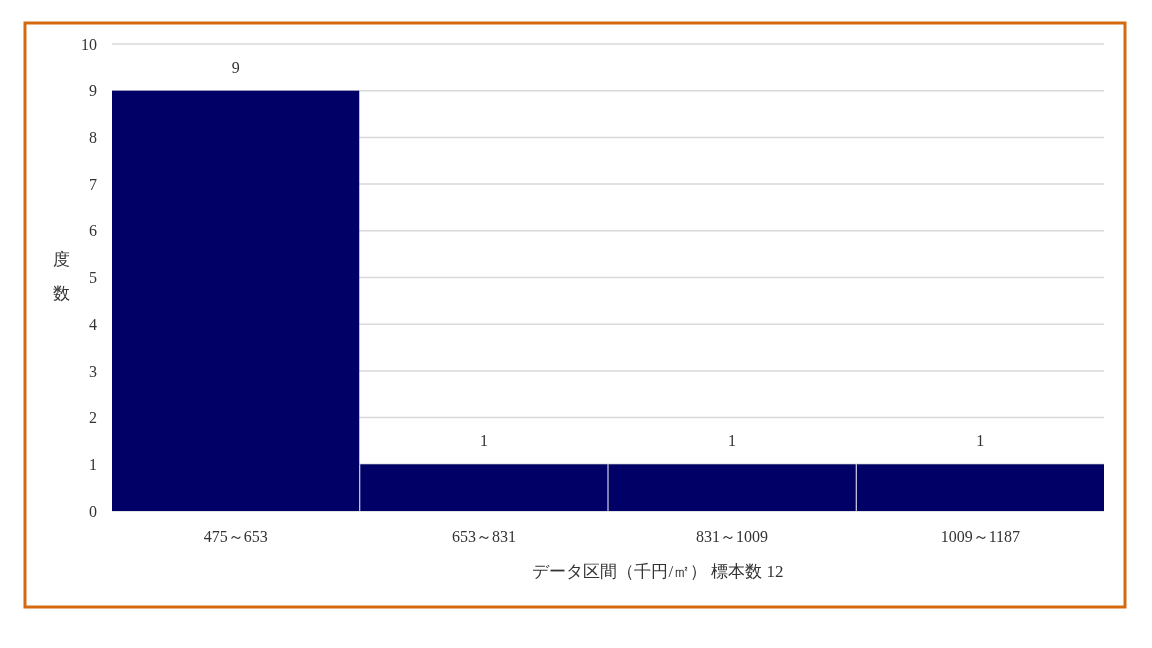  Describe the element at coordinates (980, 536) in the screenshot. I see `x-tick-label: 1009～1187` at that location.